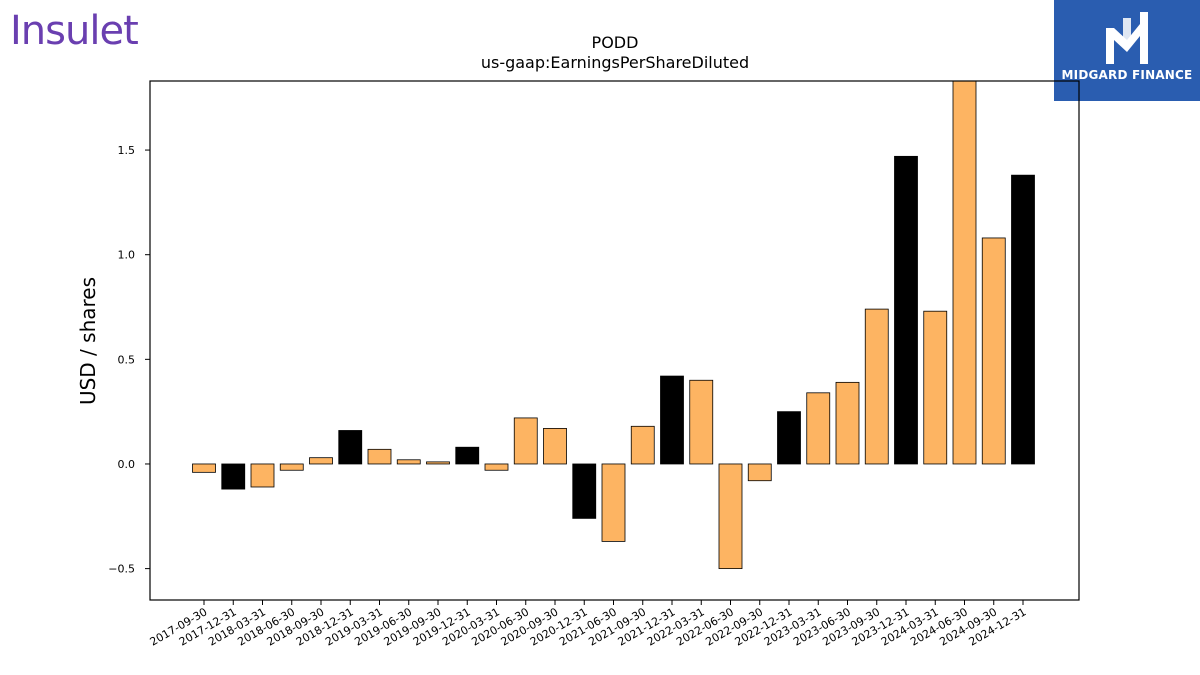 The height and width of the screenshot is (675, 1200). I want to click on midgard-finance-logo: MIDGARD FINANCE, so click(1127, 50).